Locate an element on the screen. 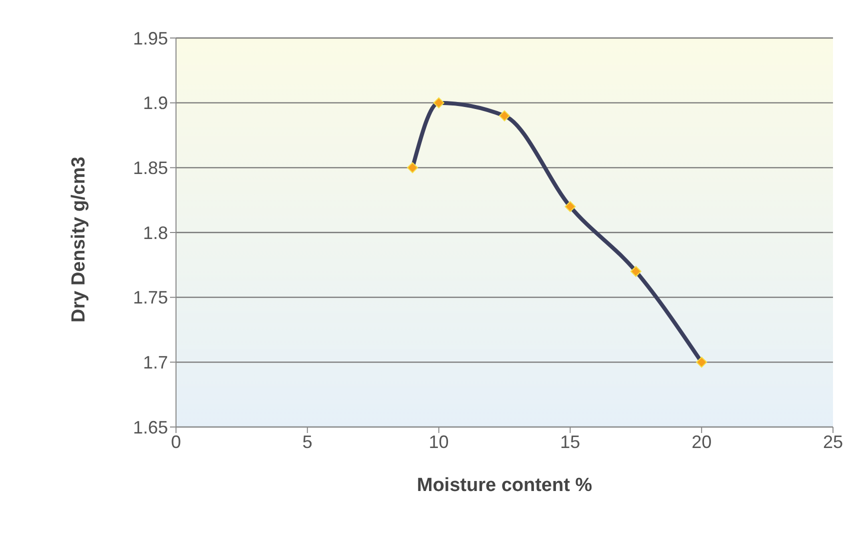 This screenshot has width=853, height=535. x-tick-label: 5 is located at coordinates (307, 442).